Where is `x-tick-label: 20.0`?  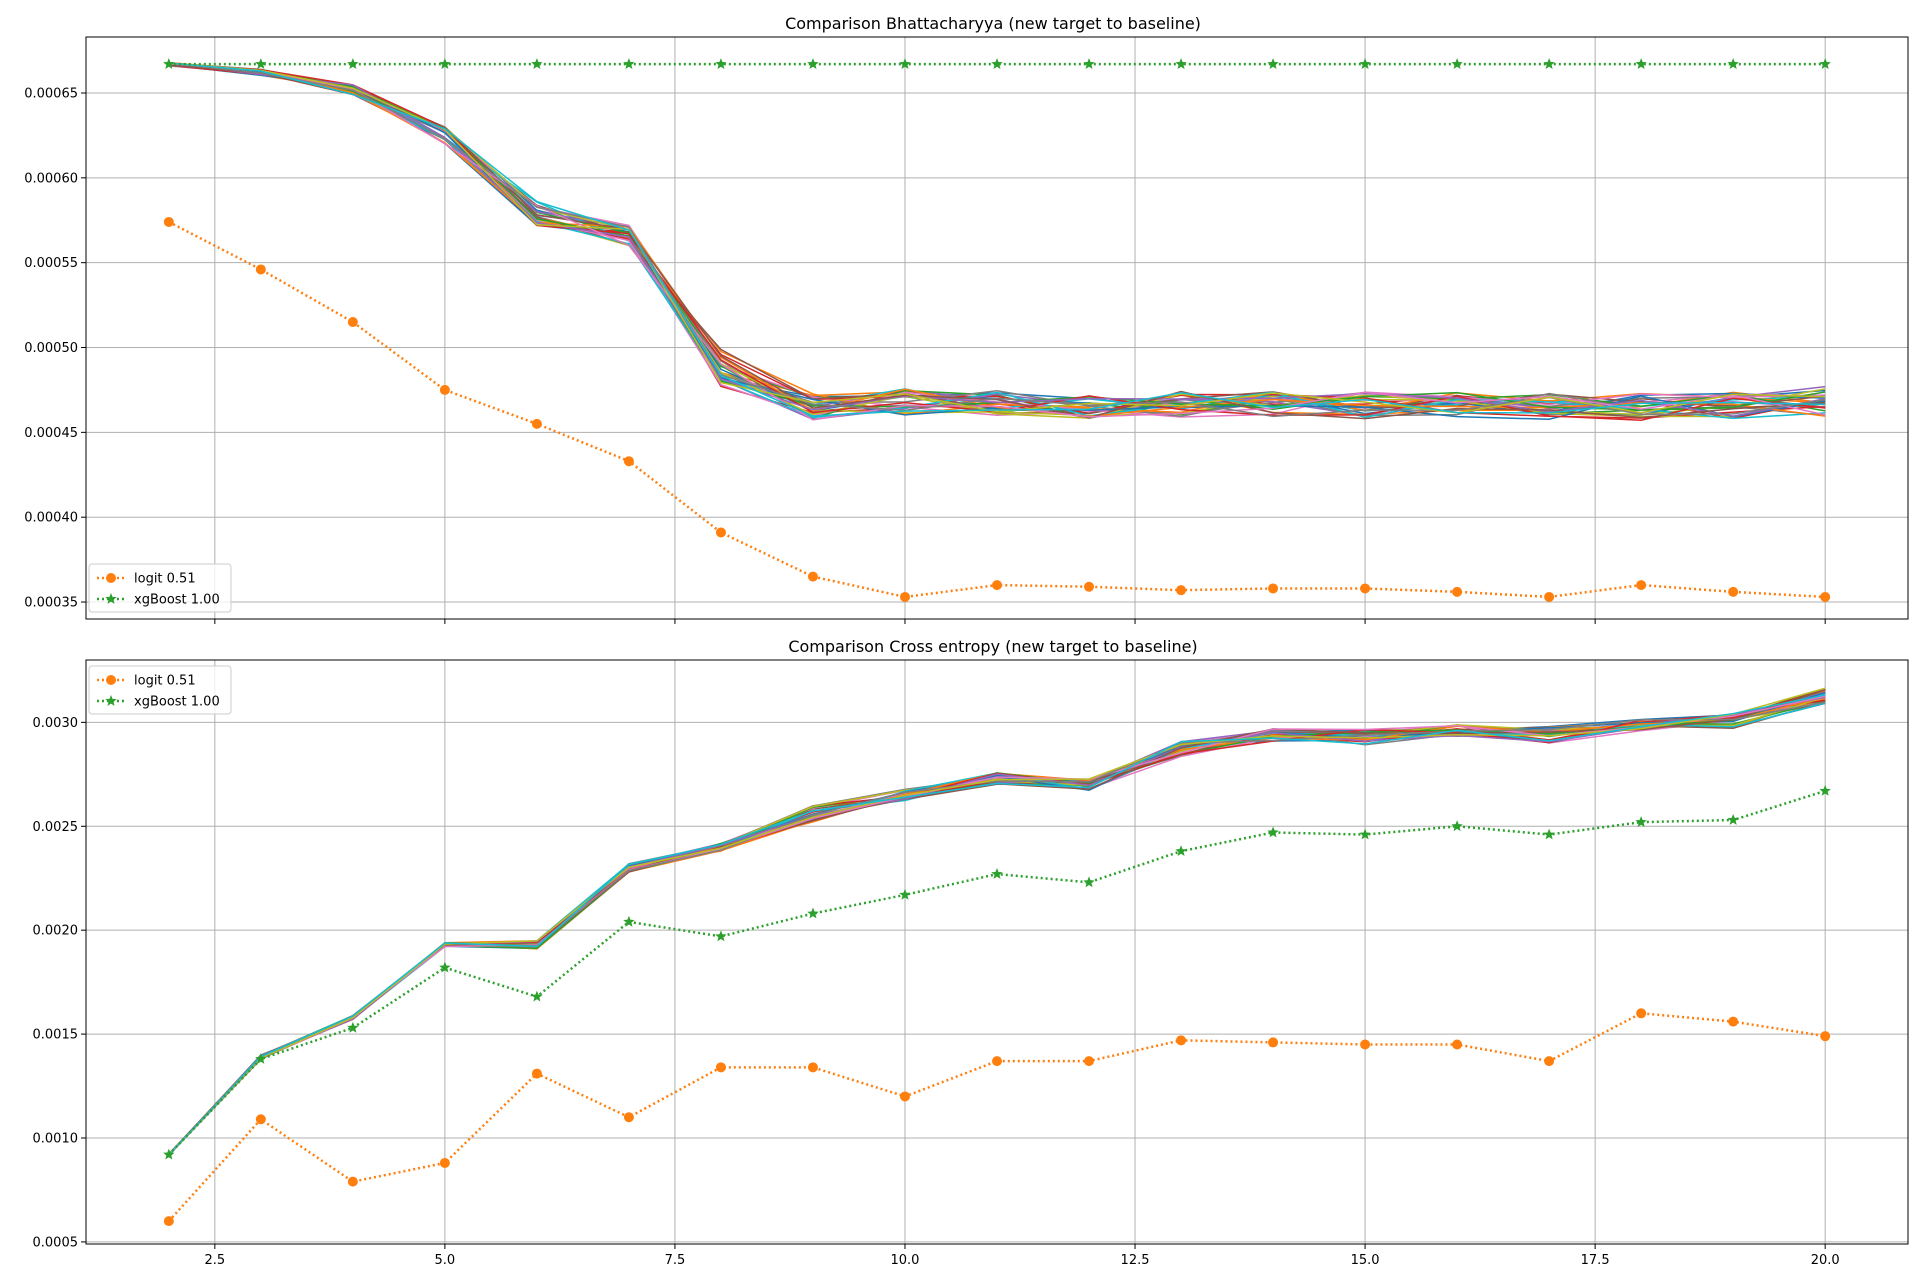
x-tick-label: 20.0 is located at coordinates (1825, 1260).